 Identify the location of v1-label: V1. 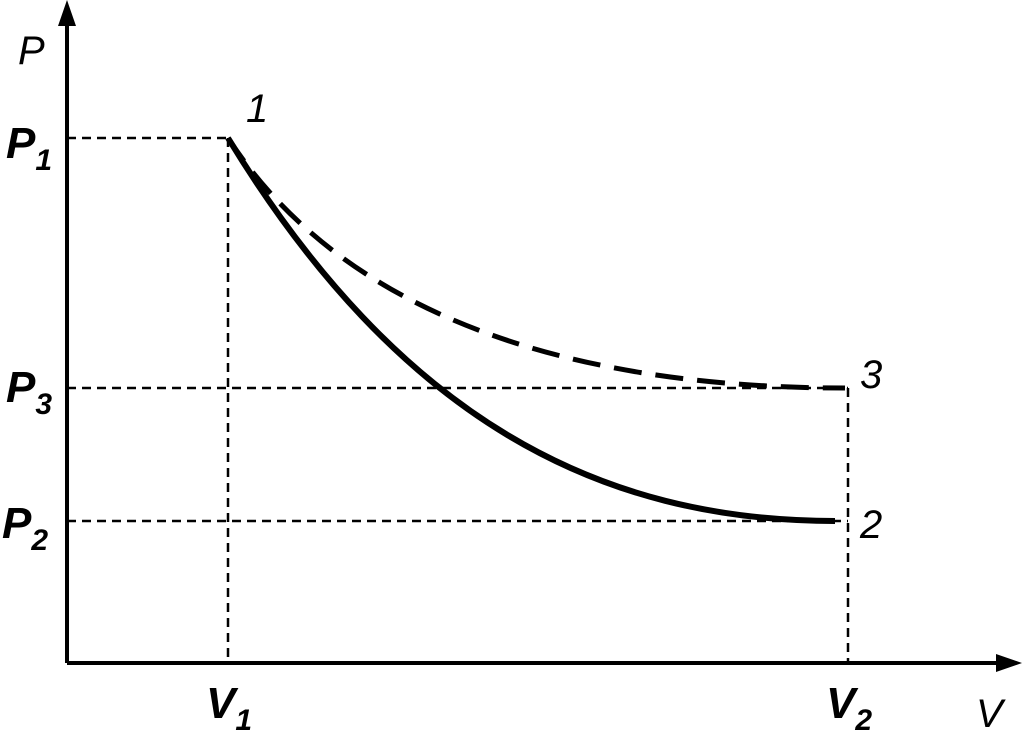
(229, 708).